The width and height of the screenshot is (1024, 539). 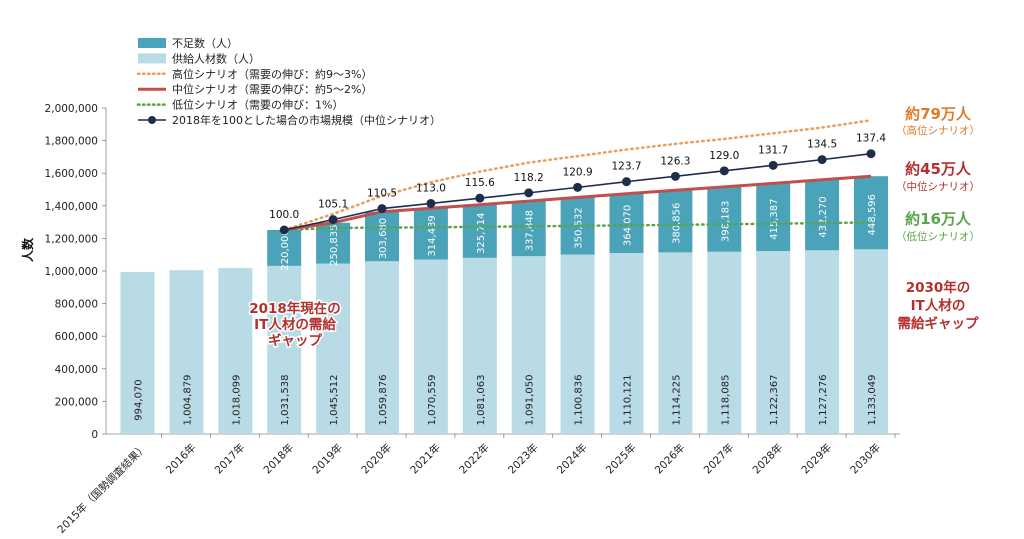 I want to click on supply-label: 1,127,276, so click(x=823, y=400).